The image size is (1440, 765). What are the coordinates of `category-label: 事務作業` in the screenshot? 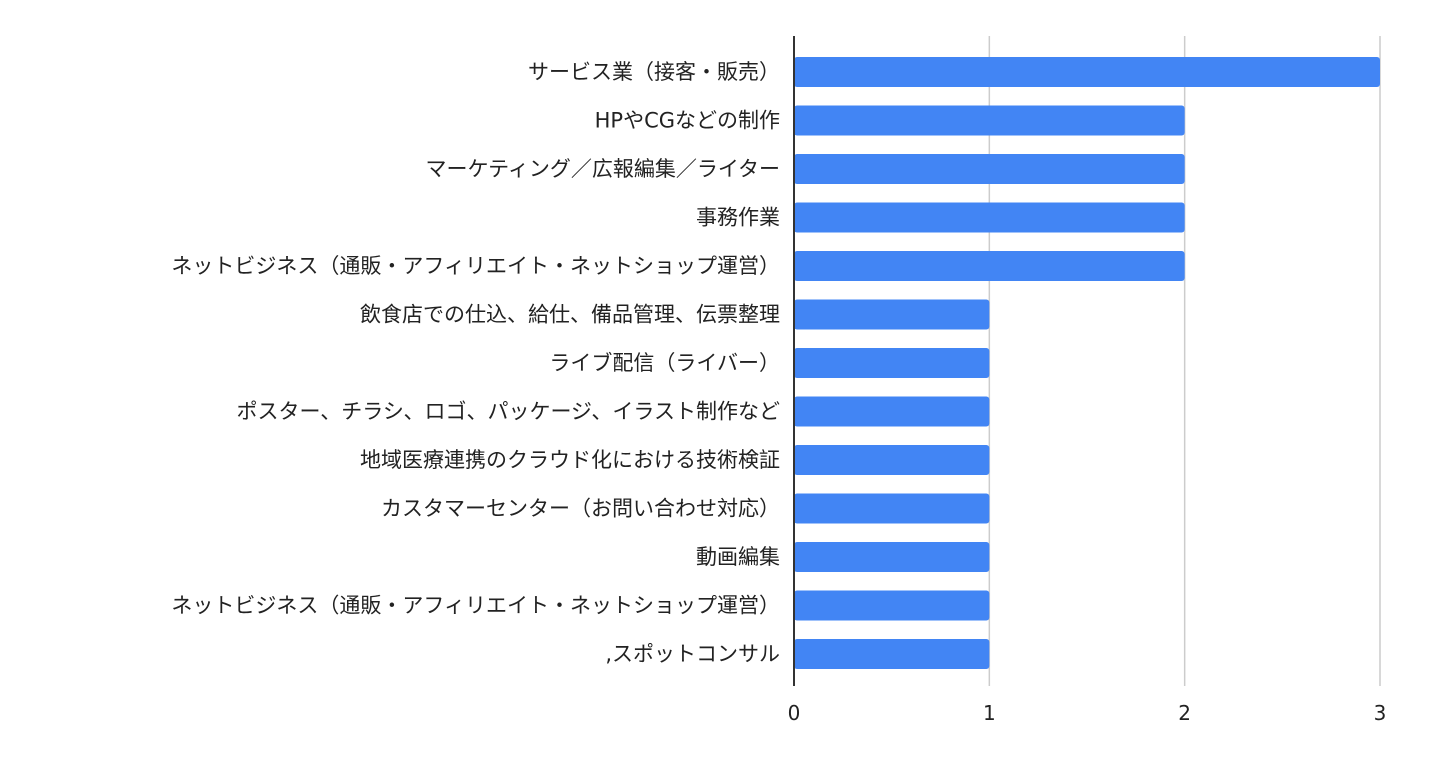 It's located at (738, 218).